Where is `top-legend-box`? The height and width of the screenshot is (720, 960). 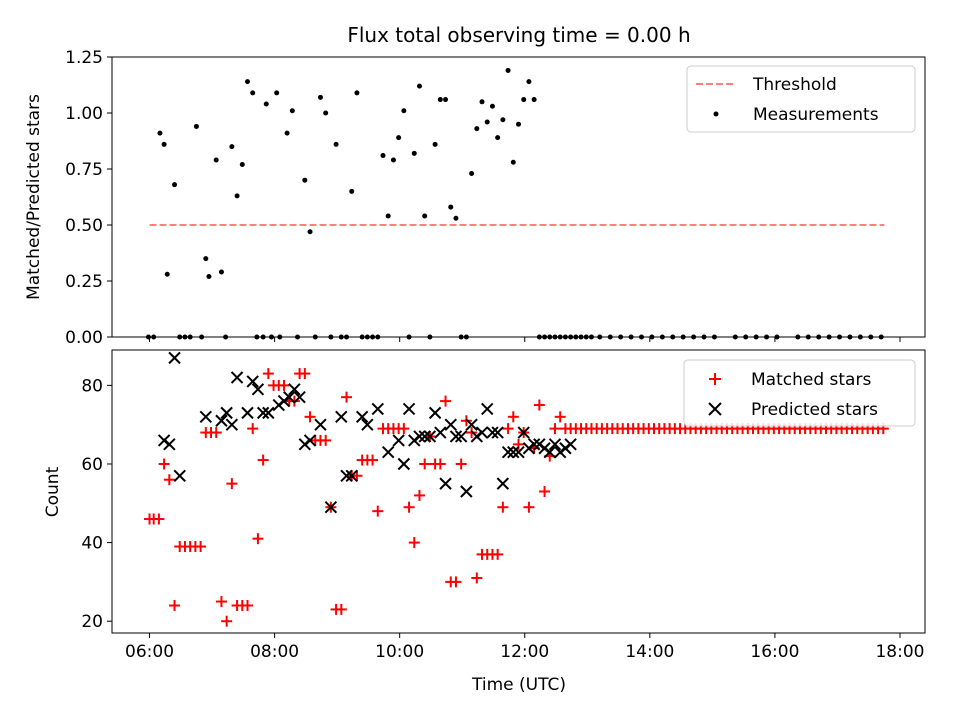
top-legend-box is located at coordinates (801, 99).